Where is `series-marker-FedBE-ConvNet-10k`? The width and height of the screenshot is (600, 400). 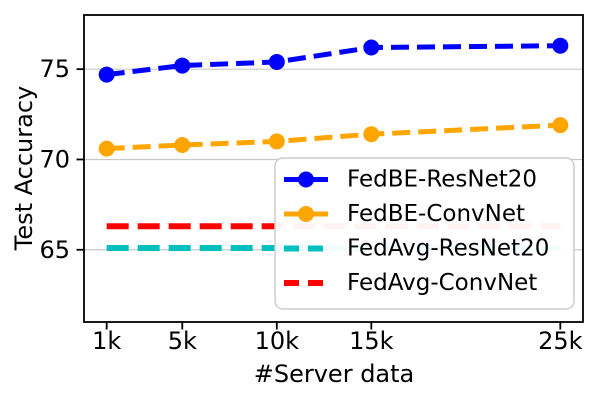
series-marker-FedBE-ConvNet-10k is located at coordinates (276, 141).